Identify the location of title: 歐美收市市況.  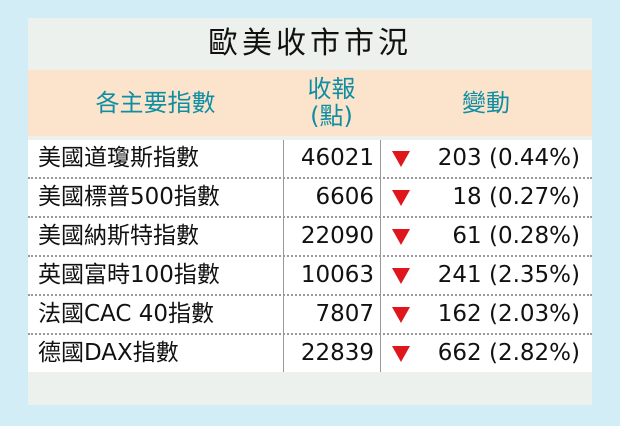
(310, 43).